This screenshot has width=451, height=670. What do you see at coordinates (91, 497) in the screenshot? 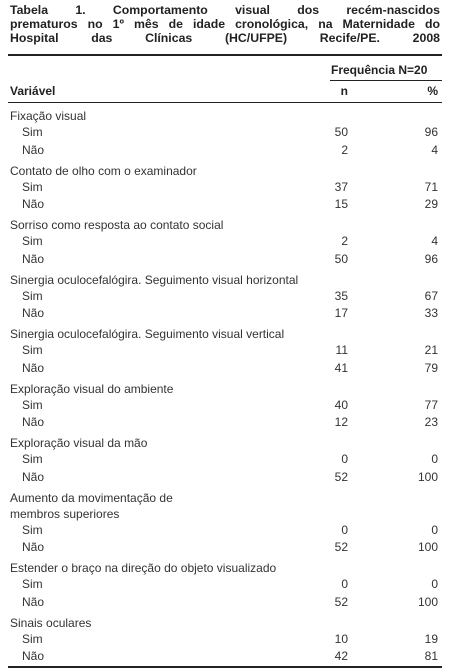
I see `group-label: Aumento da movimentação de` at bounding box center [91, 497].